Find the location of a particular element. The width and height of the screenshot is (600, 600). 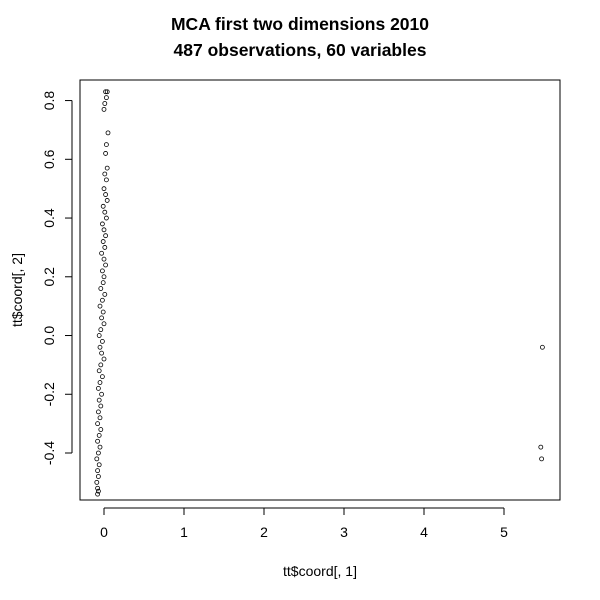

y-axis-label: tt$coord[, 2] is located at coordinates (17, 290).